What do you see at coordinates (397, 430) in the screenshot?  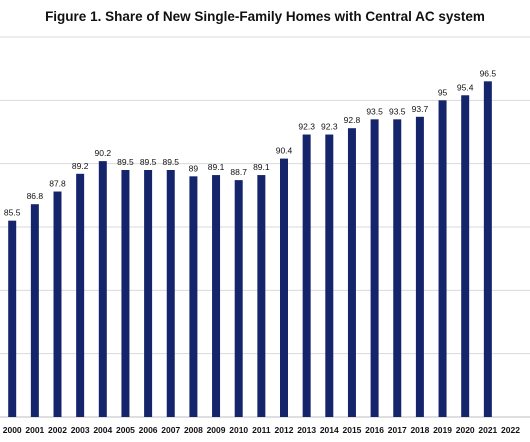 I see `x-tick-2017: 2017` at bounding box center [397, 430].